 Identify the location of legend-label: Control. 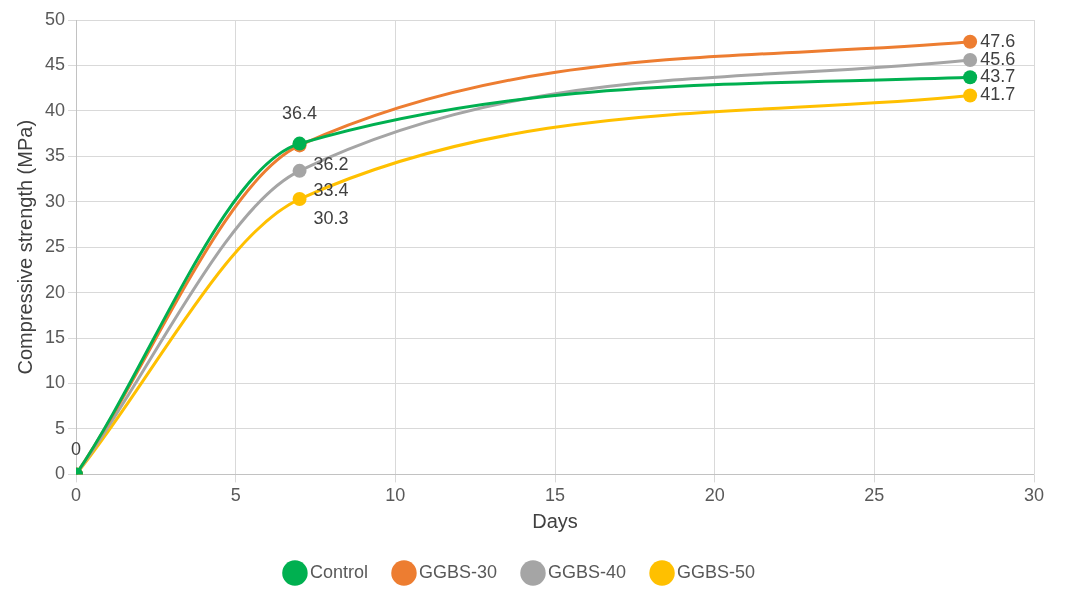
(338, 571).